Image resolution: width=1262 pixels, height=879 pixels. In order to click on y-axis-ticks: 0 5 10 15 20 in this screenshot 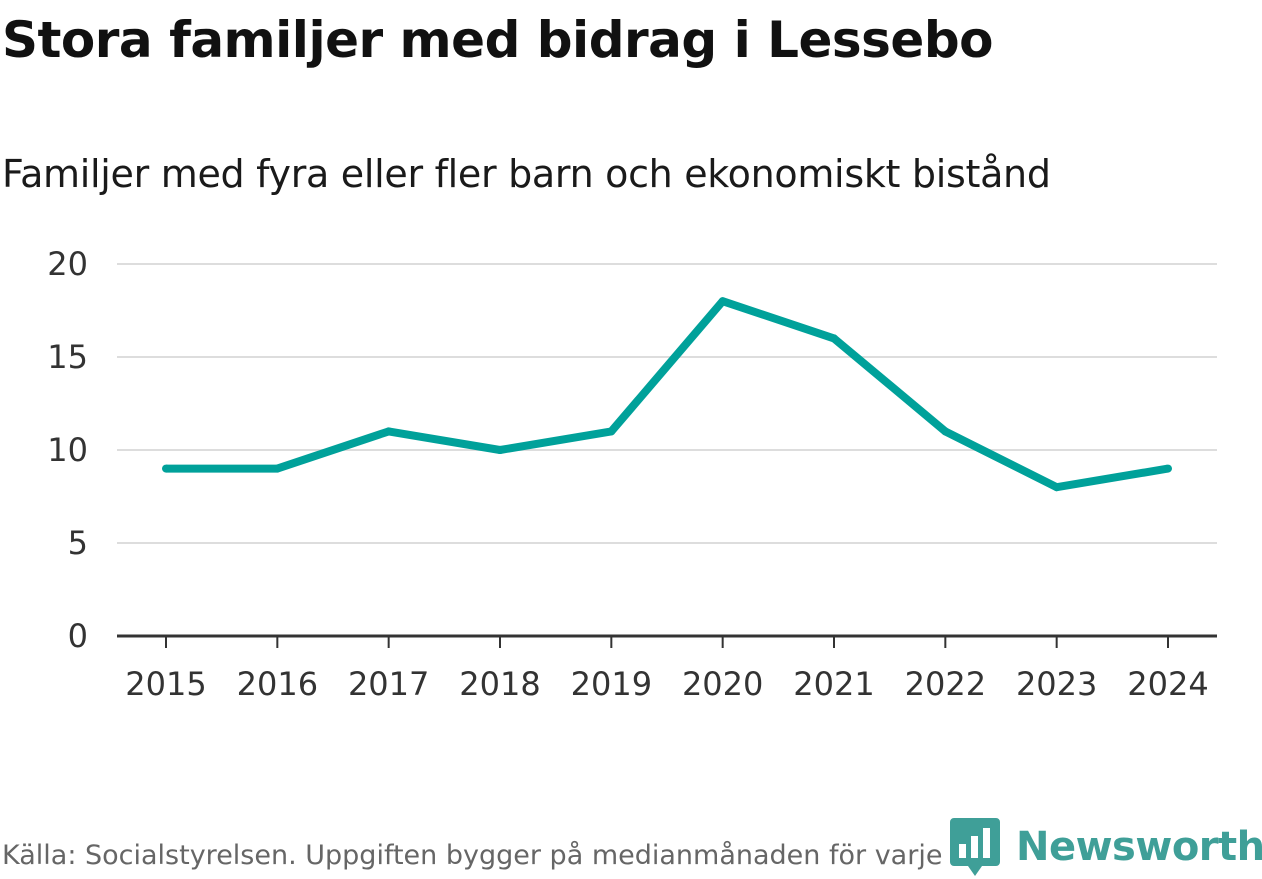, I will do `click(67, 450)`.